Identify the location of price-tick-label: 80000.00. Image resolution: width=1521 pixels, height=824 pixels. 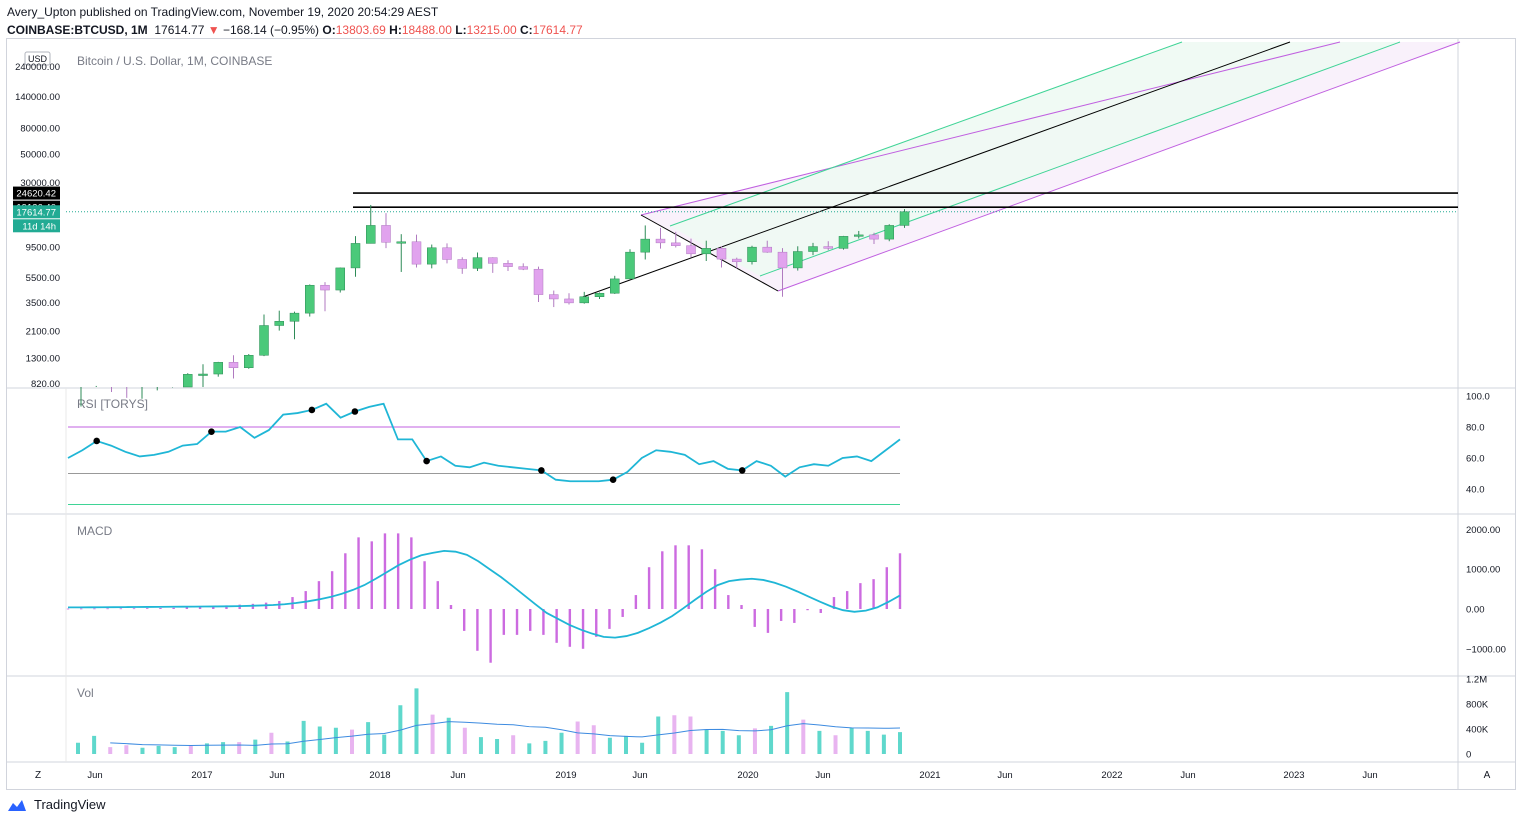
(40, 128).